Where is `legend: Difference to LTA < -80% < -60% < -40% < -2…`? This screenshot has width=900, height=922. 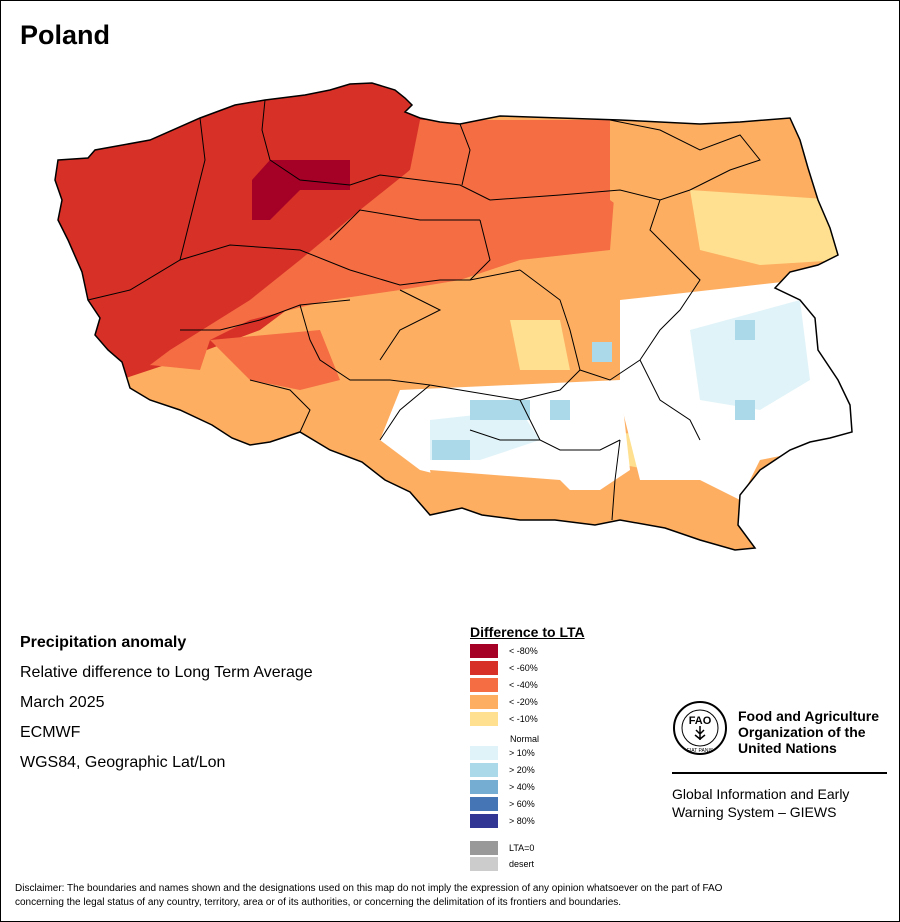 legend: Difference to LTA < -80% < -60% < -40% < -2… is located at coordinates (540, 749).